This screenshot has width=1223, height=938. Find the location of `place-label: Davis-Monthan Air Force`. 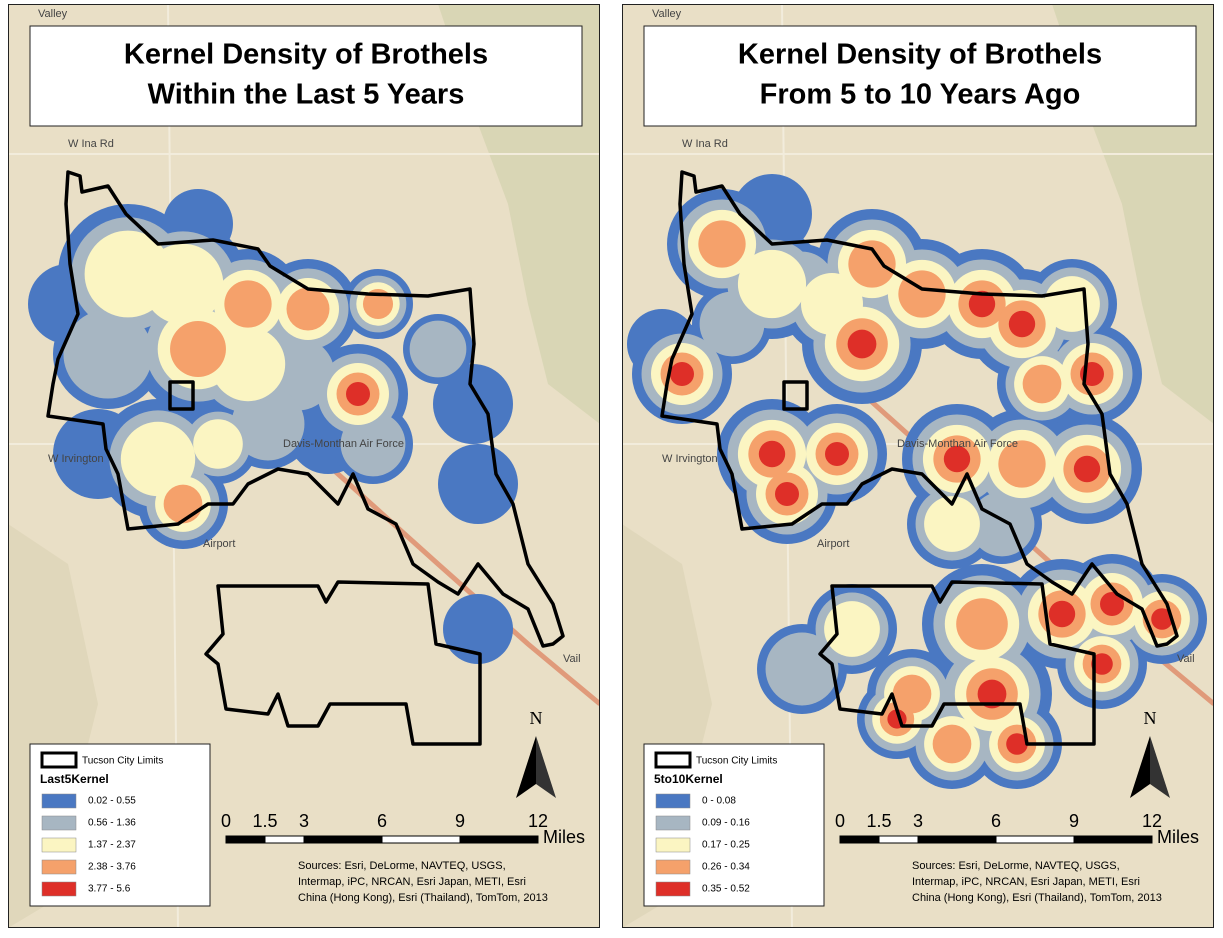

place-label: Davis-Monthan Air Force is located at coordinates (343, 444).